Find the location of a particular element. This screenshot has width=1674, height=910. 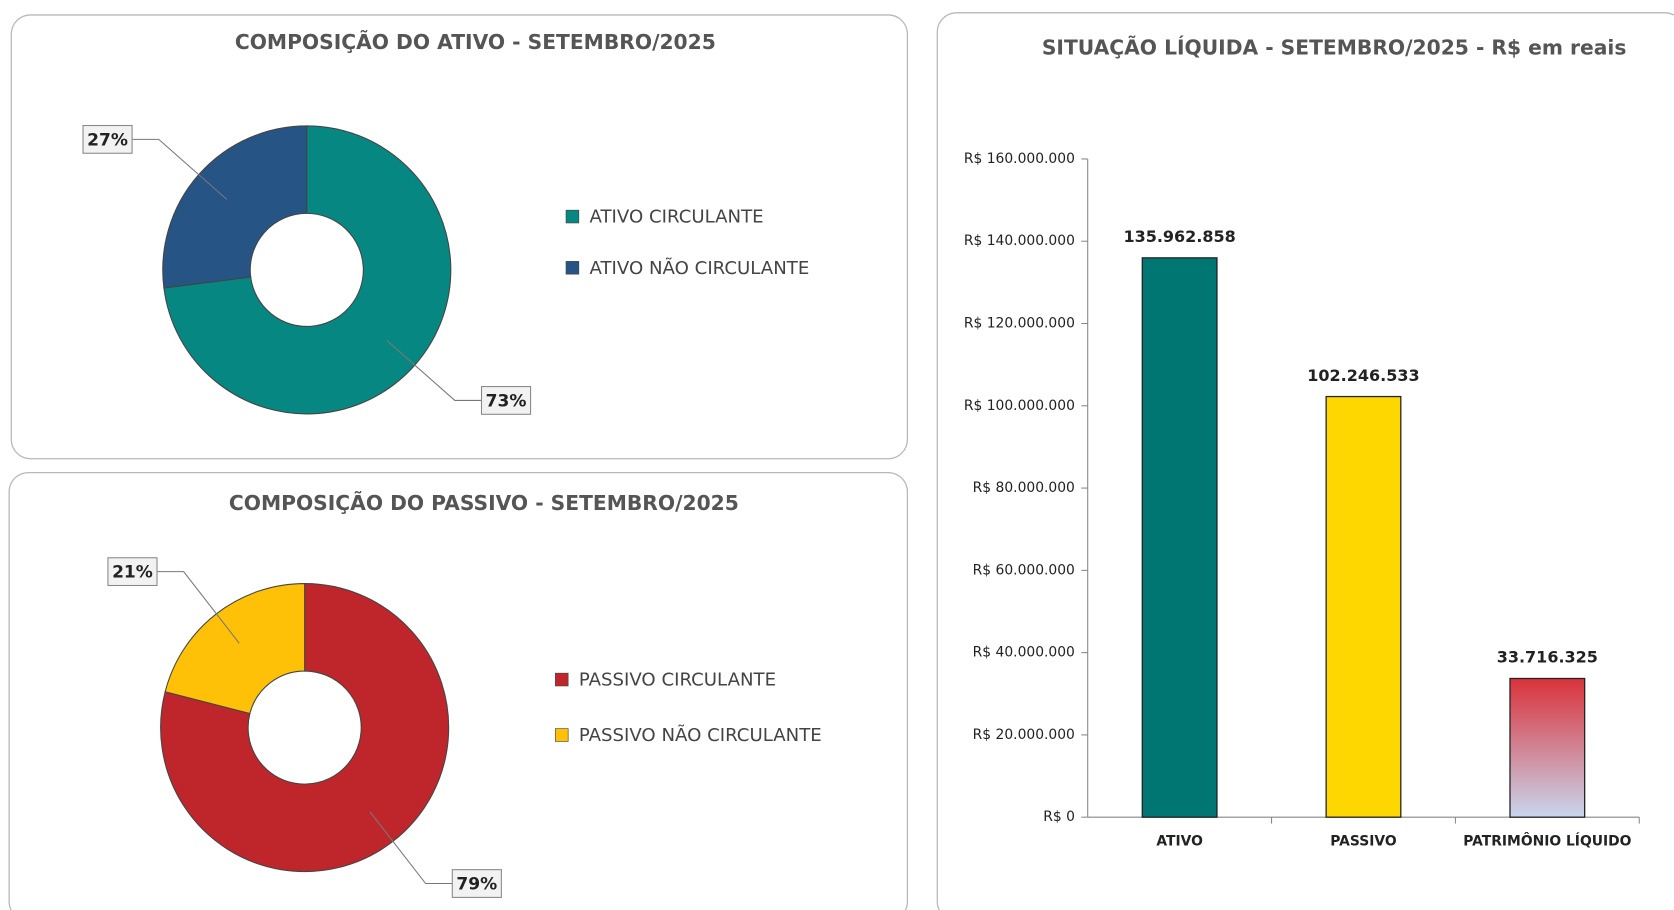

data-label: 102.246.533 is located at coordinates (1363, 375).